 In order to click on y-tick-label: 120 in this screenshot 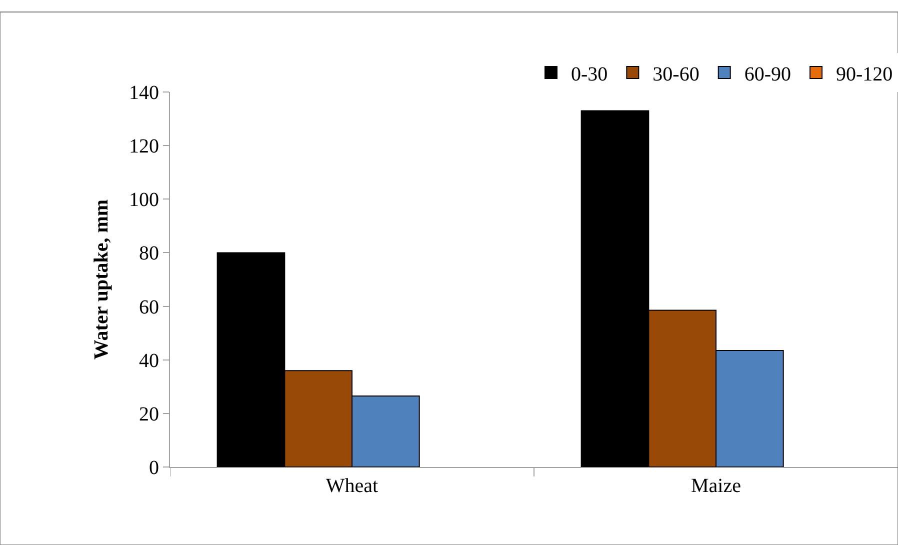, I will do `click(144, 147)`.